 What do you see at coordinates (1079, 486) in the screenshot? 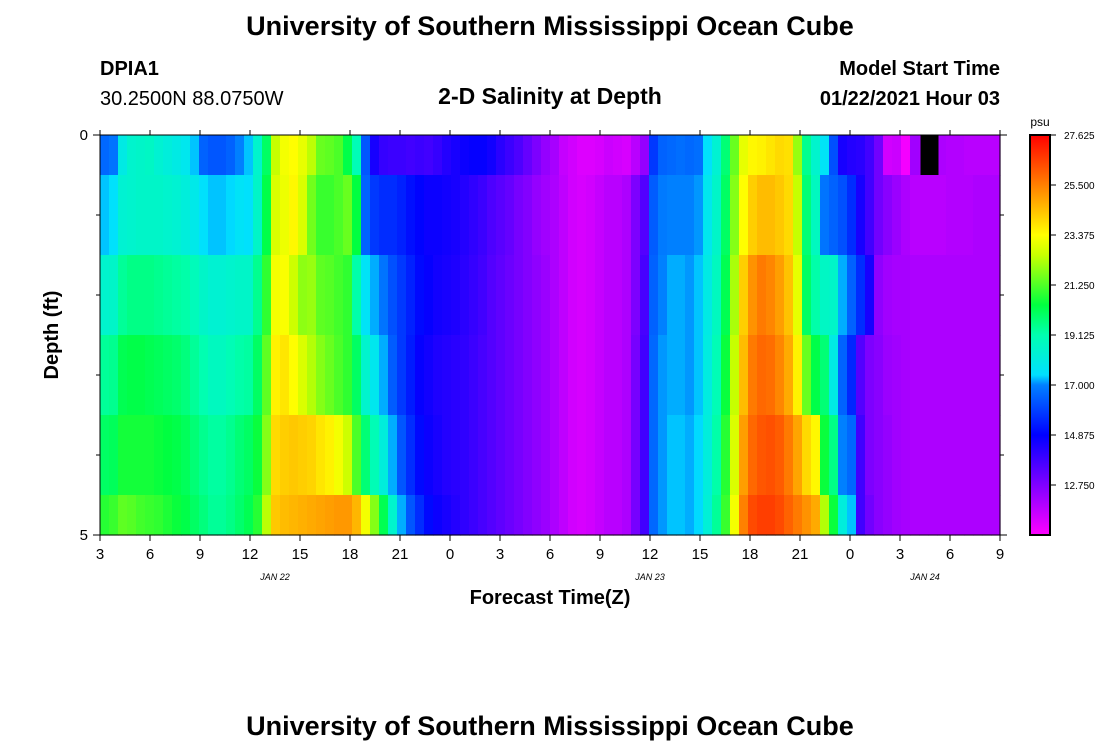
I see `colorbar-tick-label: 12.750` at bounding box center [1079, 486].